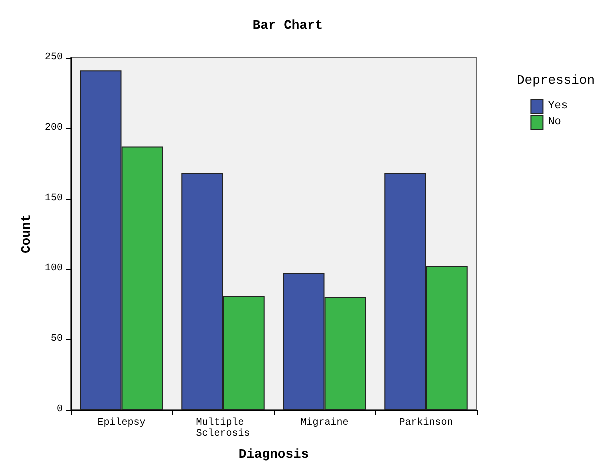  What do you see at coordinates (324, 423) in the screenshot?
I see `x-tick-label: Migraine` at bounding box center [324, 423].